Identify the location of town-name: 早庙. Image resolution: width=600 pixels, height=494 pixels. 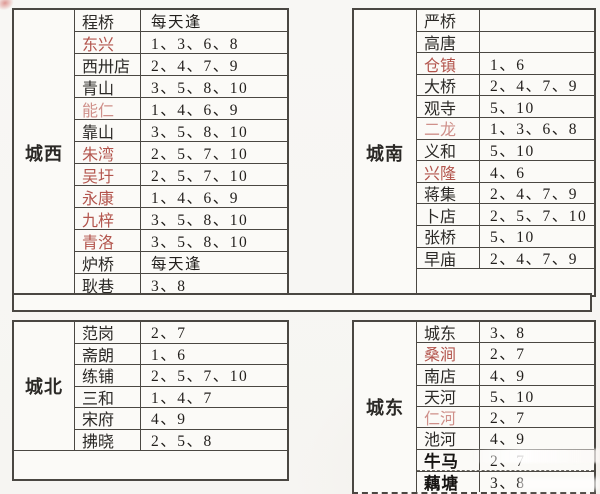
(448, 258).